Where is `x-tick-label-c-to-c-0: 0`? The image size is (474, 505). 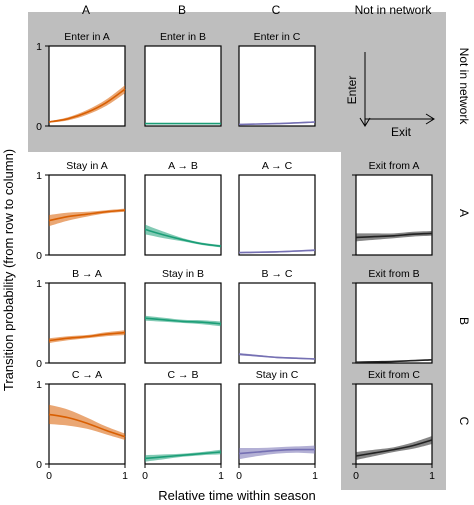
x-tick-label-c-to-c-0: 0 is located at coordinates (239, 476).